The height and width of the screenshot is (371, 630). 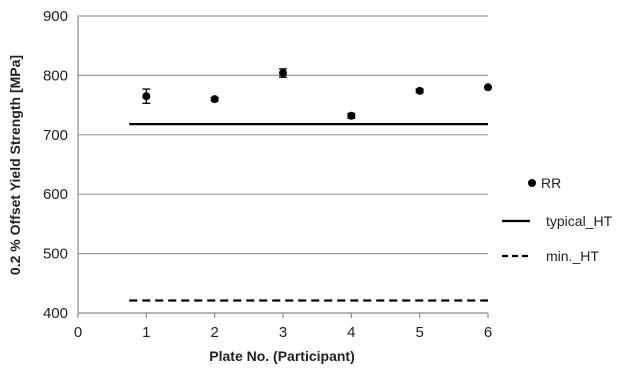 What do you see at coordinates (55, 194) in the screenshot?
I see `y-tick-label-600: 600` at bounding box center [55, 194].